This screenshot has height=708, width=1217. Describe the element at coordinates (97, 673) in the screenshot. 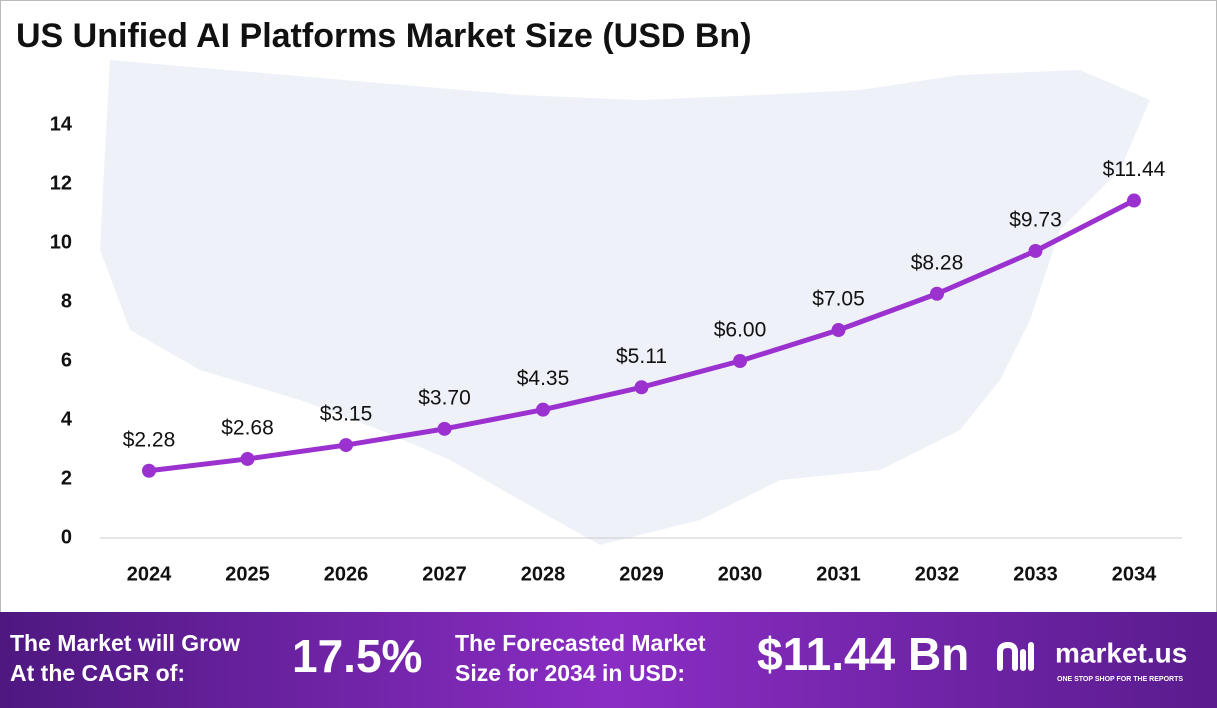

I see `cagr-text: At the CAGR of:` at that location.